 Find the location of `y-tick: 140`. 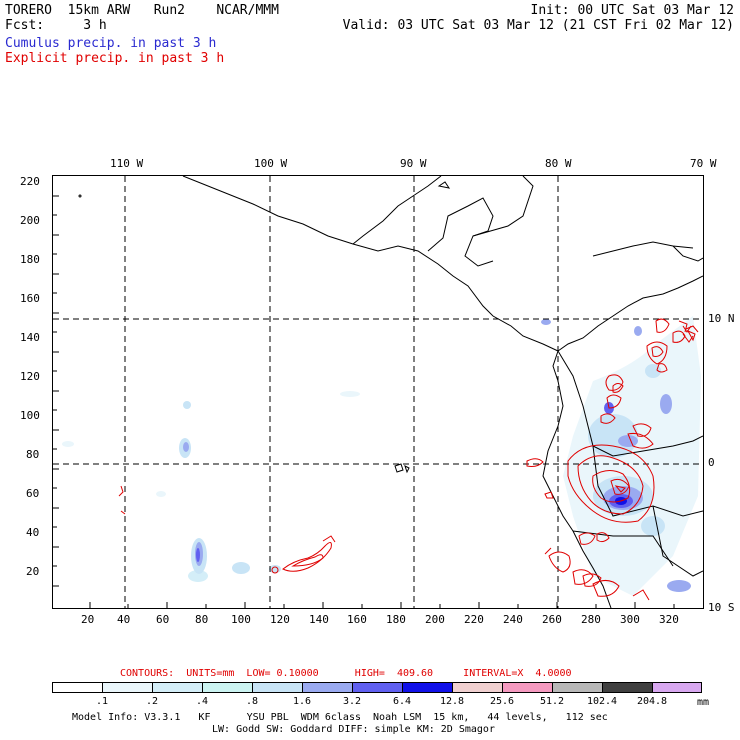

y-tick: 140 is located at coordinates (30, 337).